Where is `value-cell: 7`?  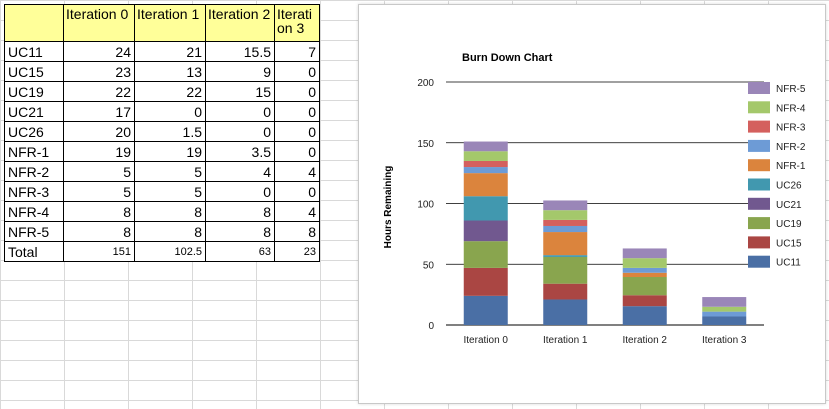
value-cell: 7 is located at coordinates (297, 51).